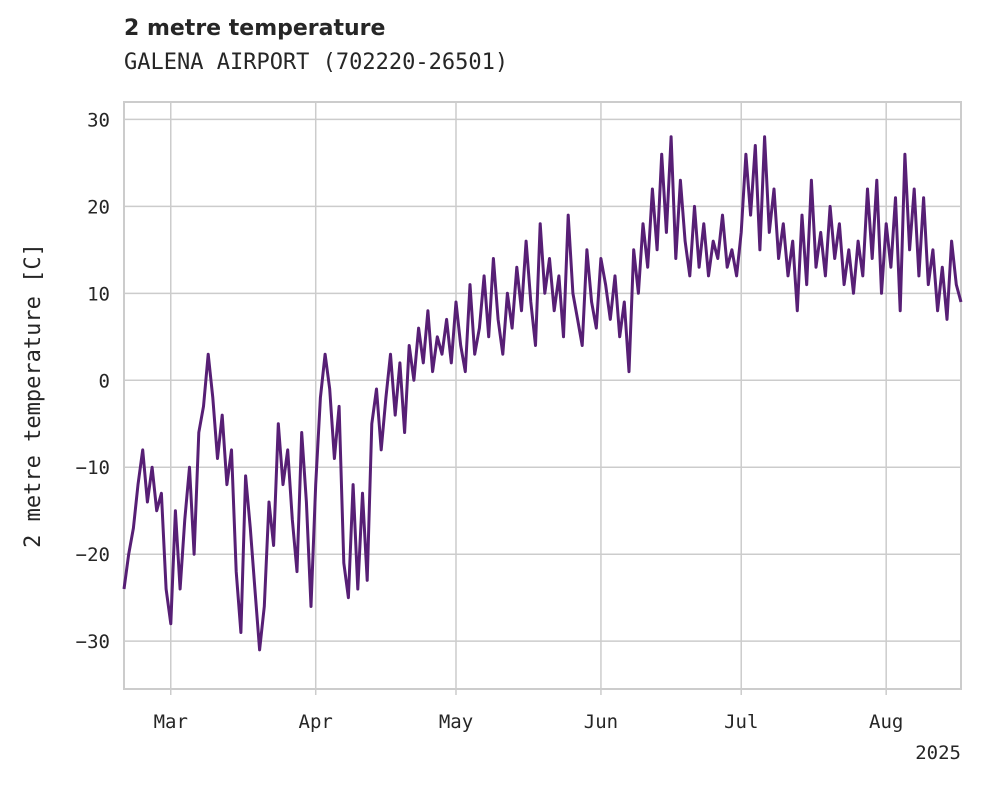  I want to click on x-tick-label: Aug, so click(886, 722).